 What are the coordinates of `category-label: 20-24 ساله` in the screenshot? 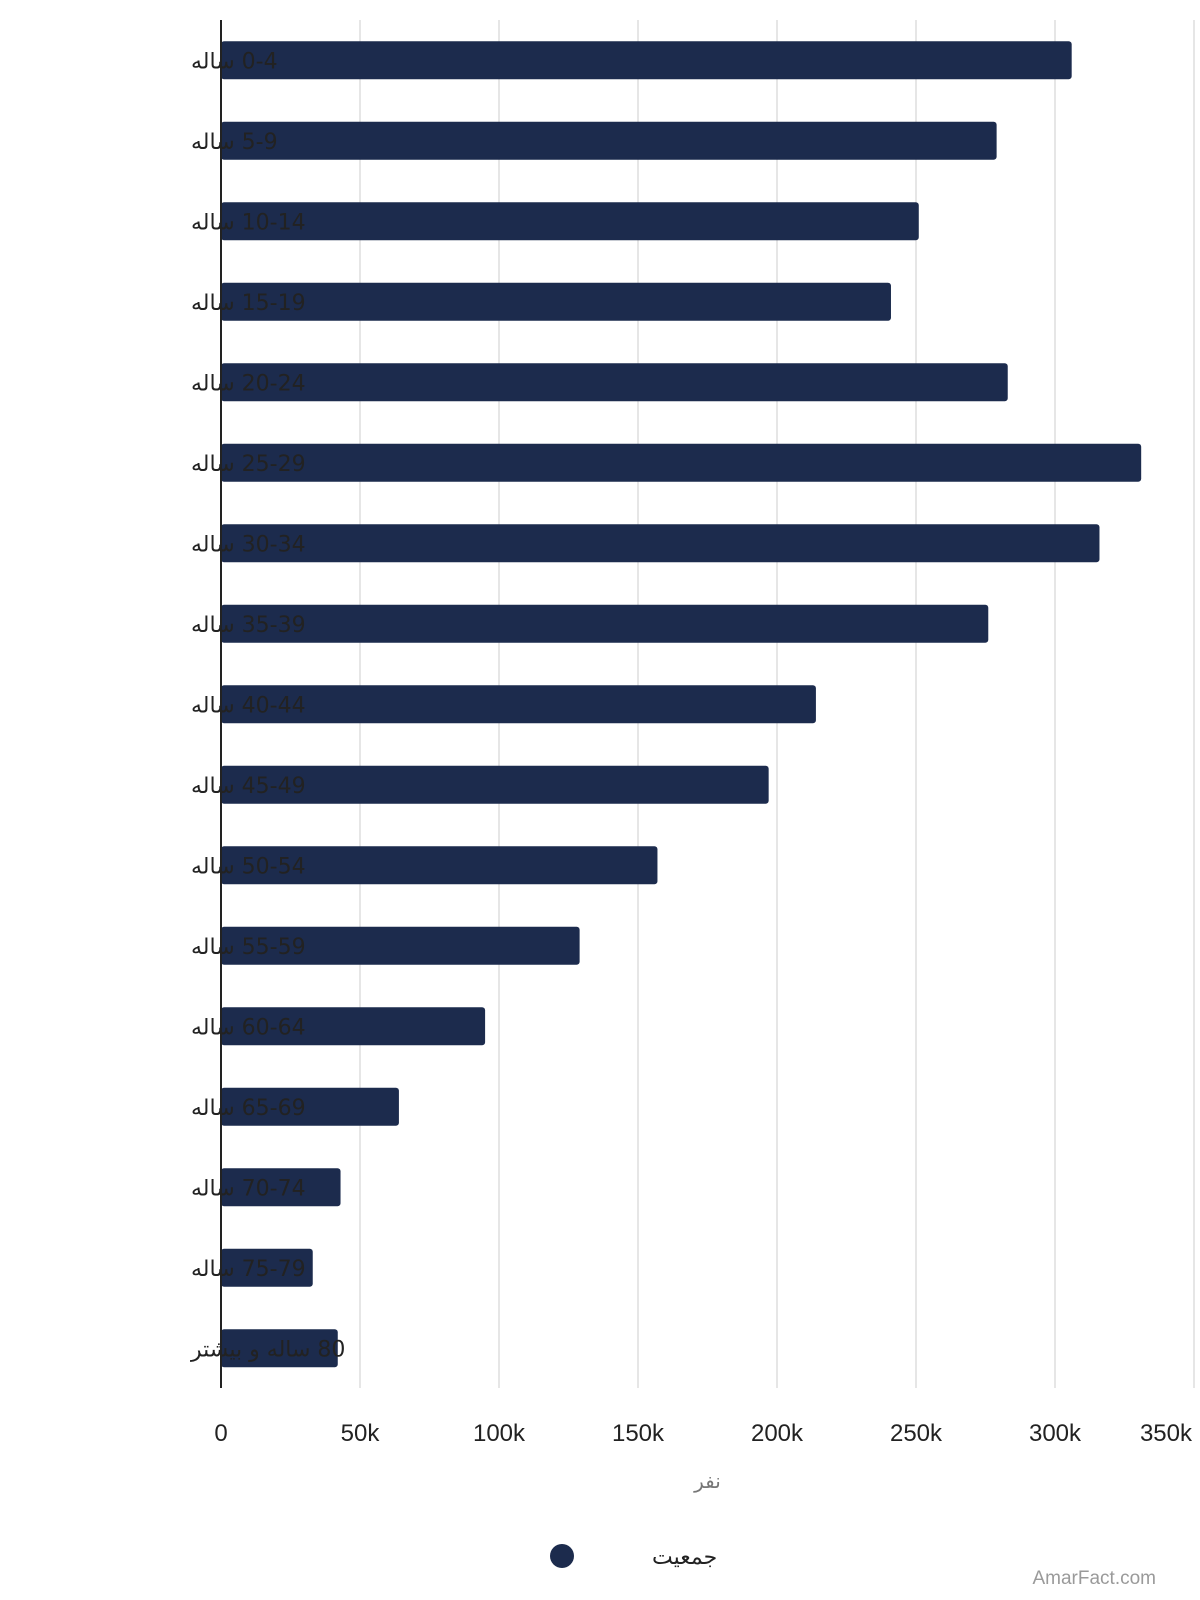 It's located at (248, 383).